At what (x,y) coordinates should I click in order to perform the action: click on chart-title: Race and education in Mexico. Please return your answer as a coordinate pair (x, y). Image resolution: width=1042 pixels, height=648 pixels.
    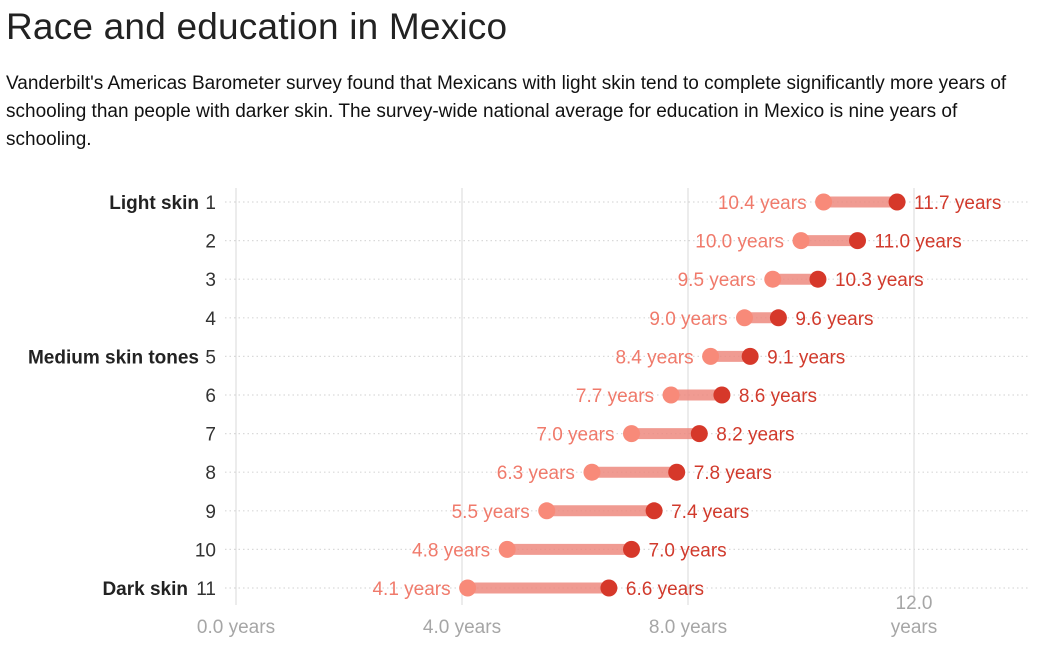
    Looking at the image, I should click on (257, 26).